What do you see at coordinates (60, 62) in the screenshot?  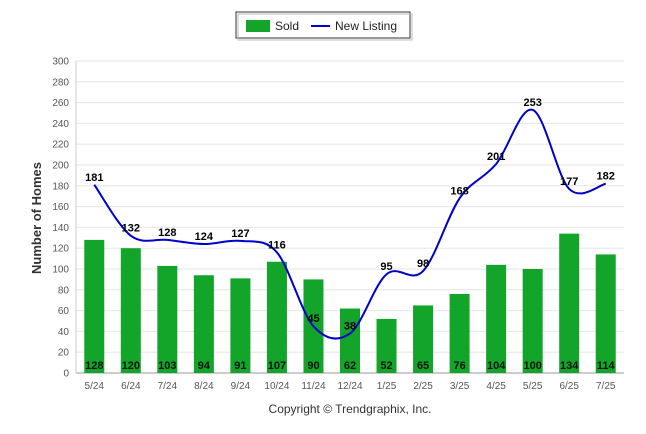 I see `y-tick-label: 300` at bounding box center [60, 62].